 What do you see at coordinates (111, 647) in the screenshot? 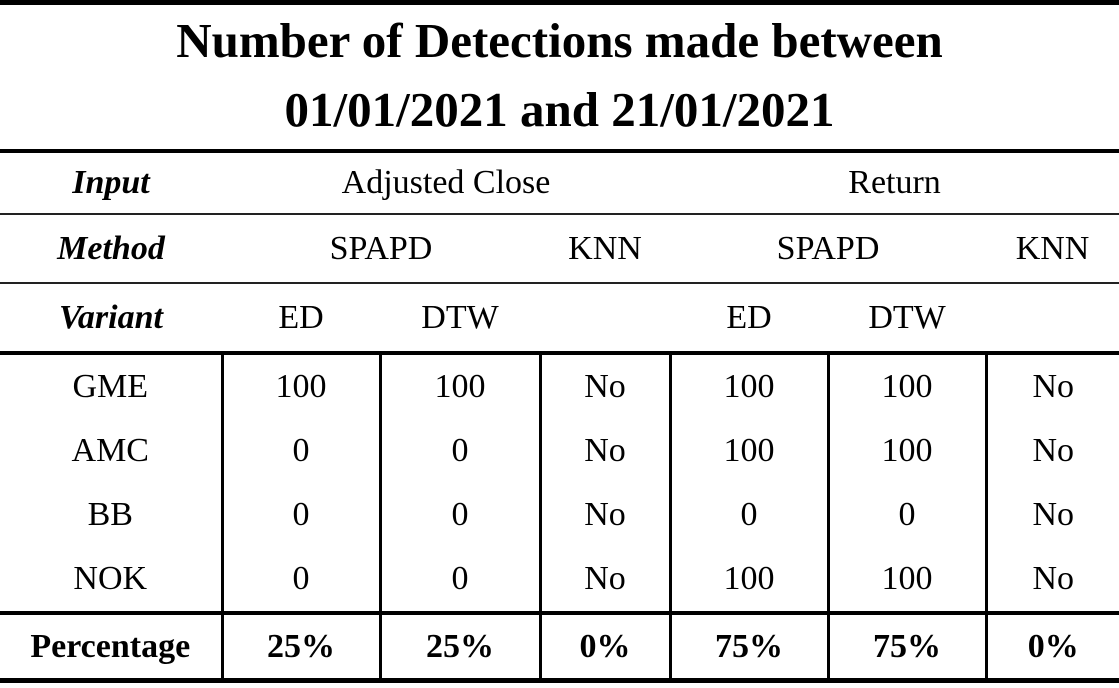
I see `percentage-label: Percentage` at bounding box center [111, 647].